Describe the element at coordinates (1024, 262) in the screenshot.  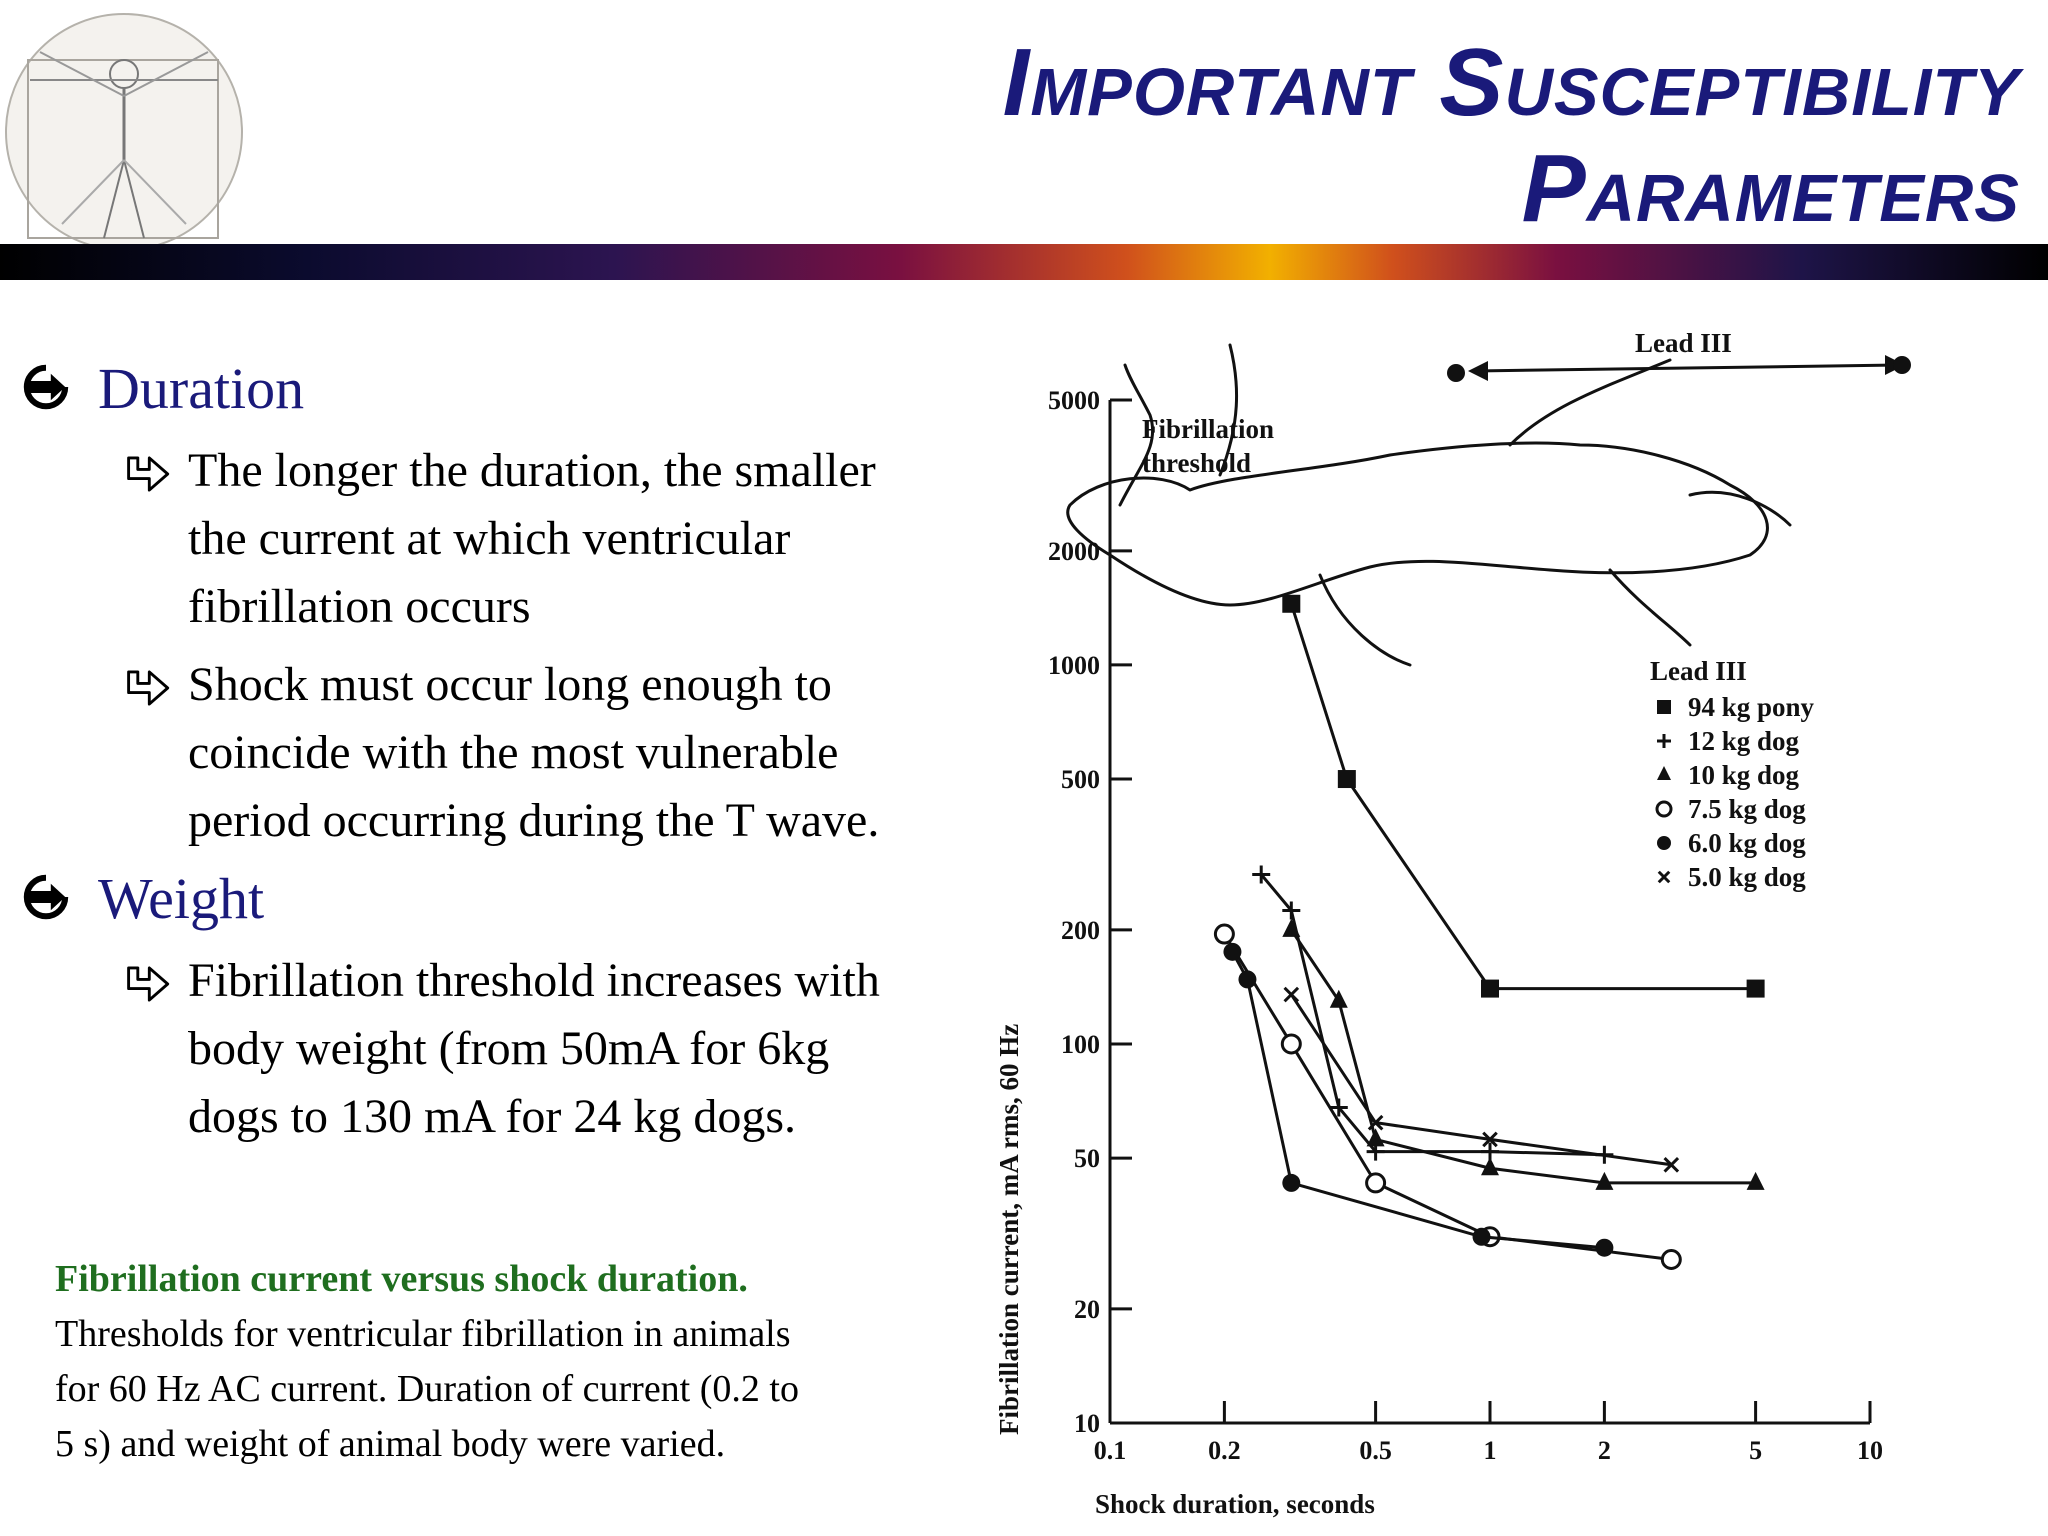
I see `gradient-divider-bar` at that location.